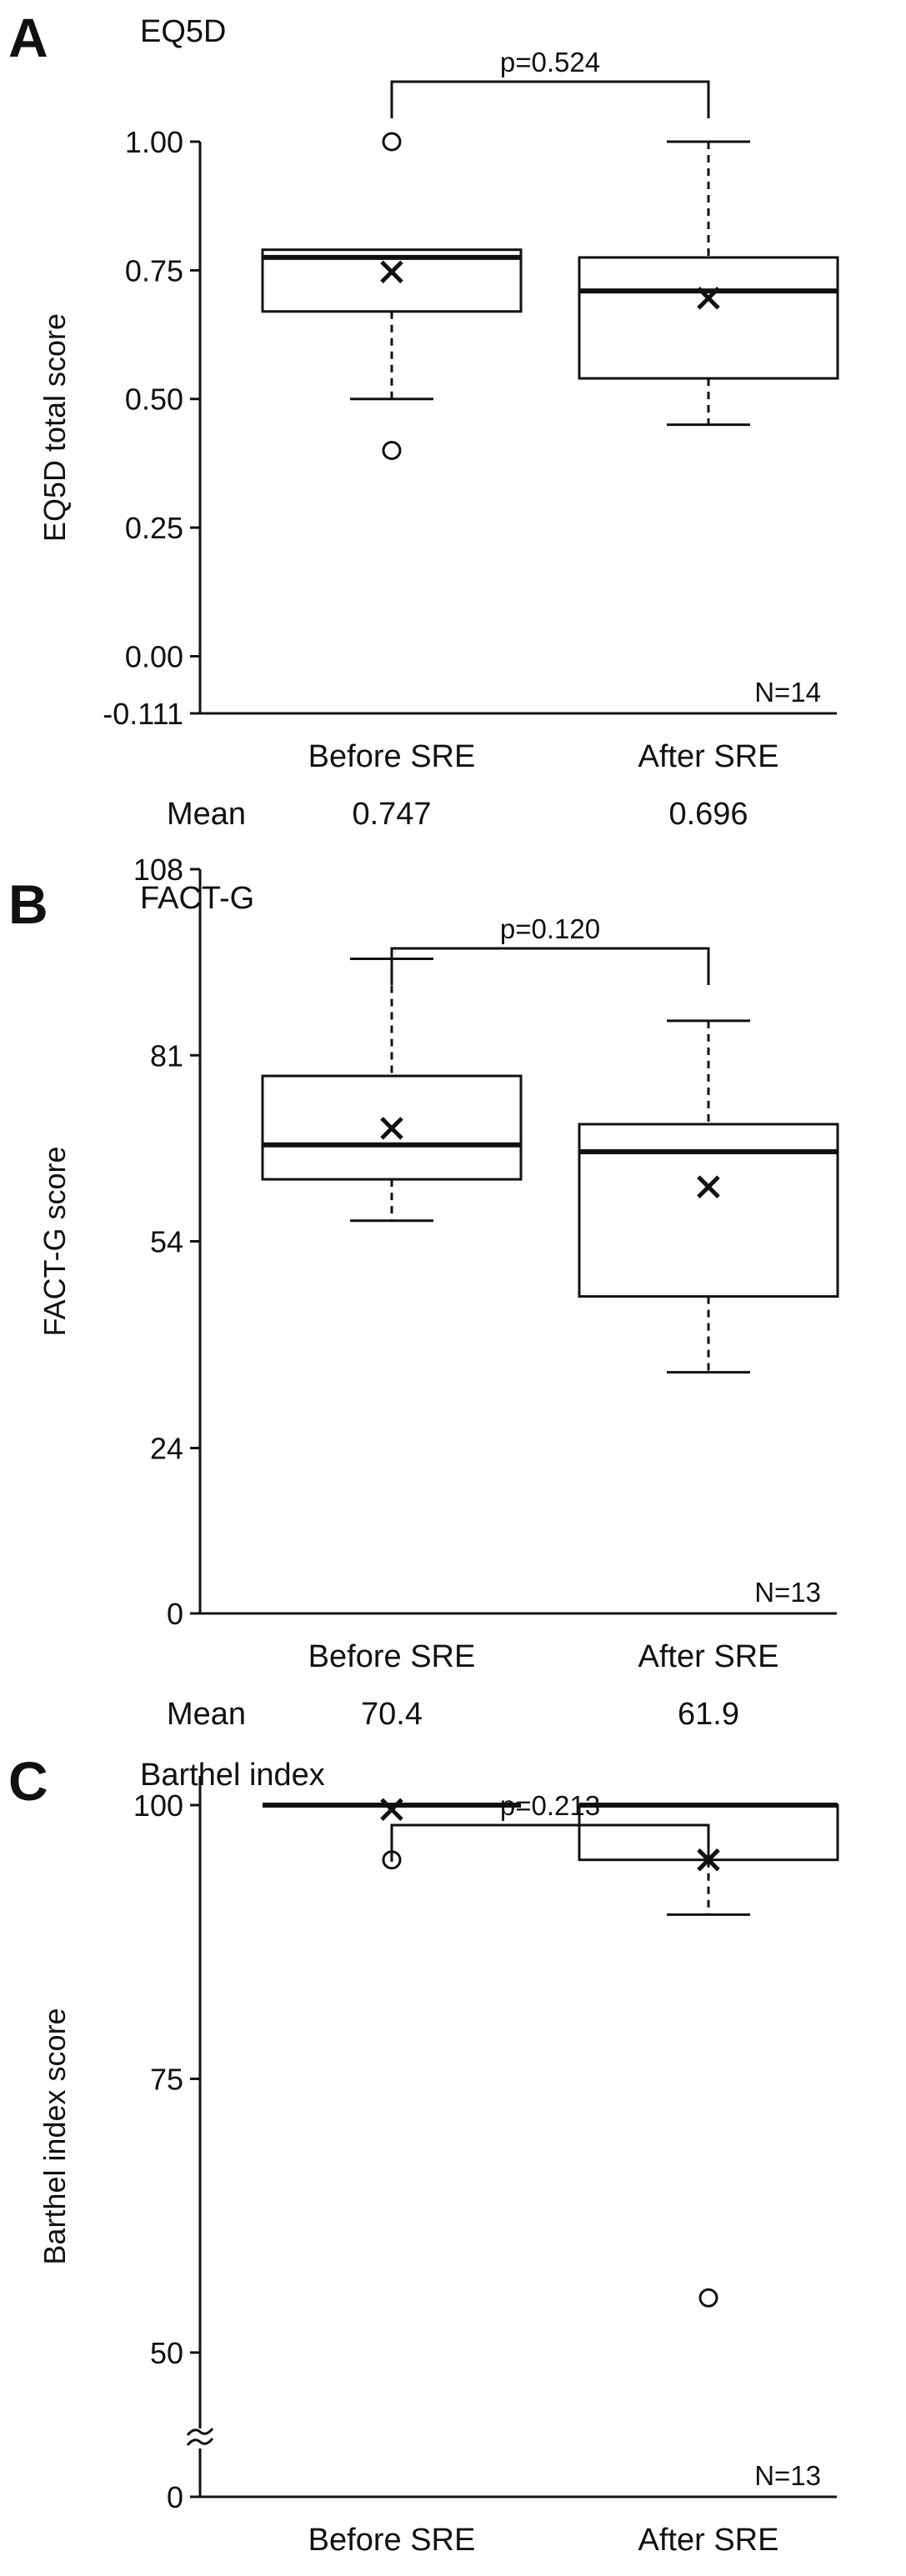 The width and height of the screenshot is (906, 2576). What do you see at coordinates (232, 1775) in the screenshot?
I see `chart-title: Barthel index` at bounding box center [232, 1775].